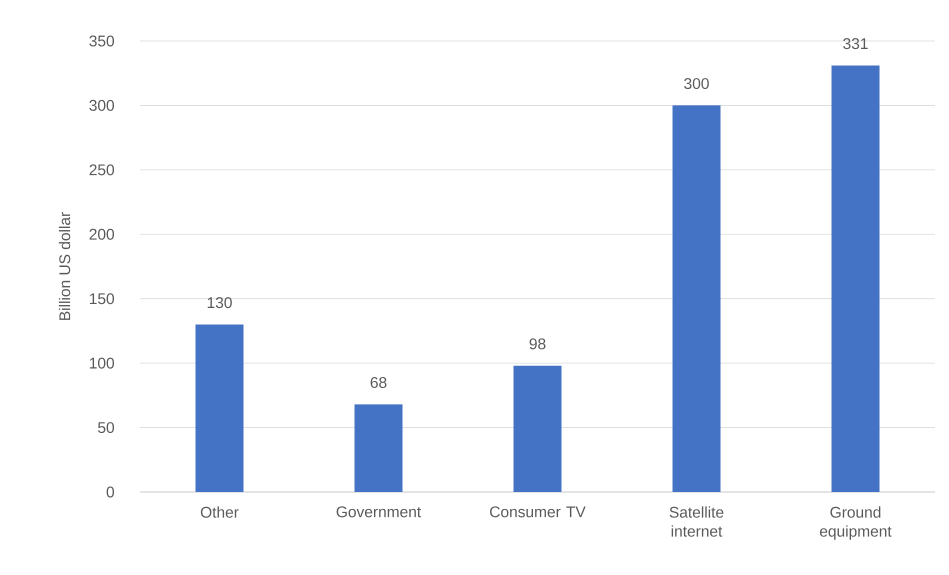  What do you see at coordinates (102, 363) in the screenshot?
I see `y-tick-label: 100` at bounding box center [102, 363].